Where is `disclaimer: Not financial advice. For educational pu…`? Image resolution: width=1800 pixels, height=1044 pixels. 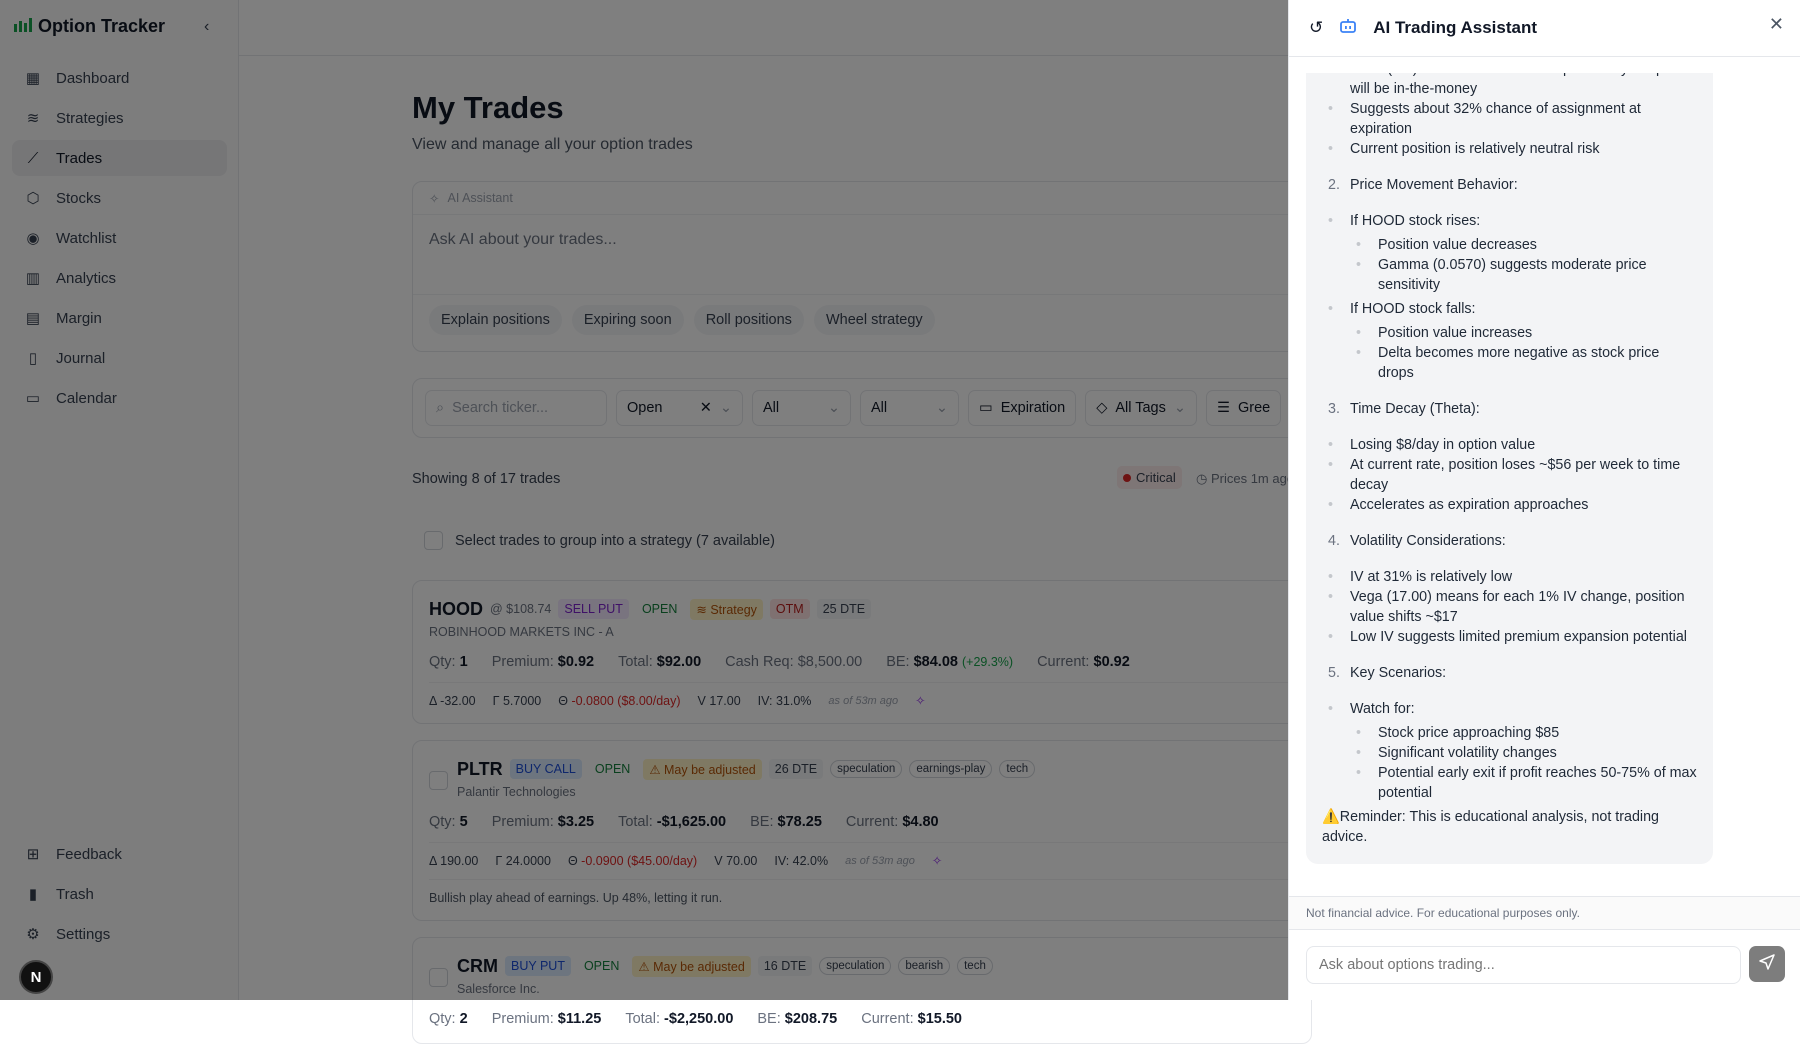 disclaimer: Not financial advice. For educational pu… is located at coordinates (1544, 913).